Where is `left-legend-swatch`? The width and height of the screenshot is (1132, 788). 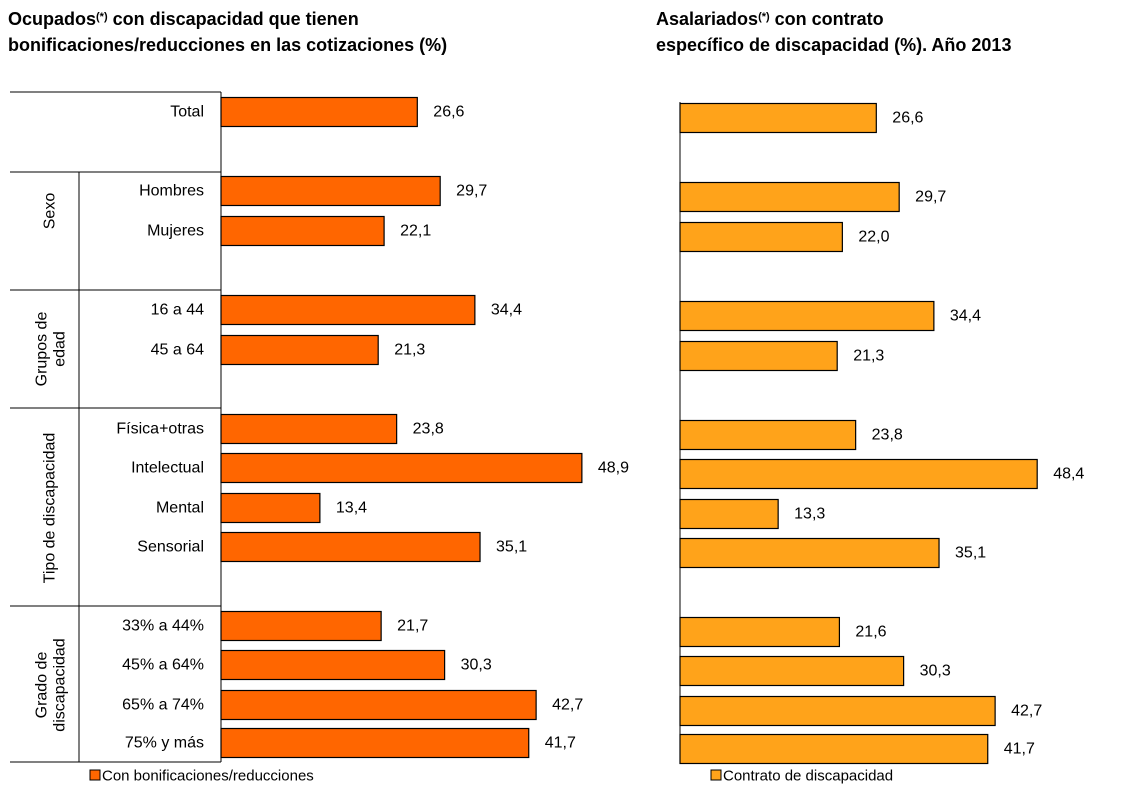
left-legend-swatch is located at coordinates (95, 775).